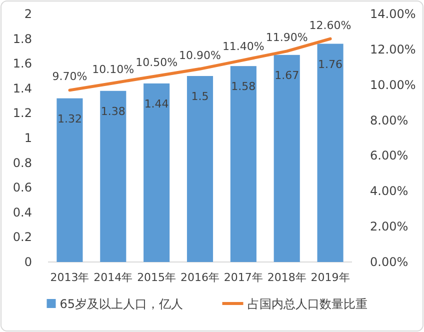 Image resolution: width=424 pixels, height=332 pixels. What do you see at coordinates (22, 39) in the screenshot?
I see `y-tick-label: 1.8` at bounding box center [22, 39].